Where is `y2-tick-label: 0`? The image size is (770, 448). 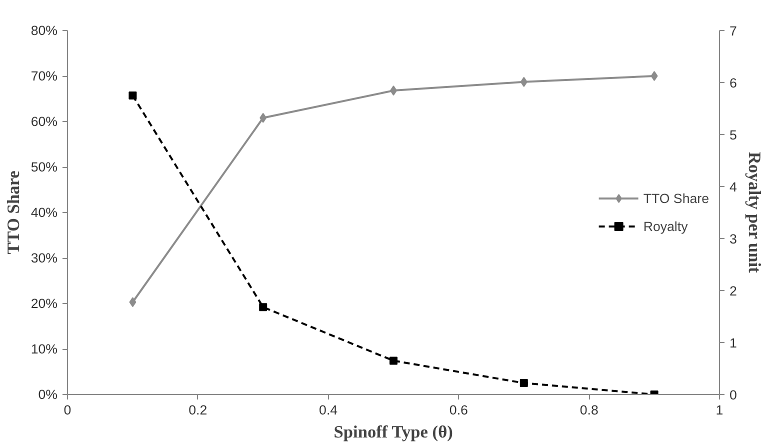
y2-tick-label: 0 is located at coordinates (733, 395).